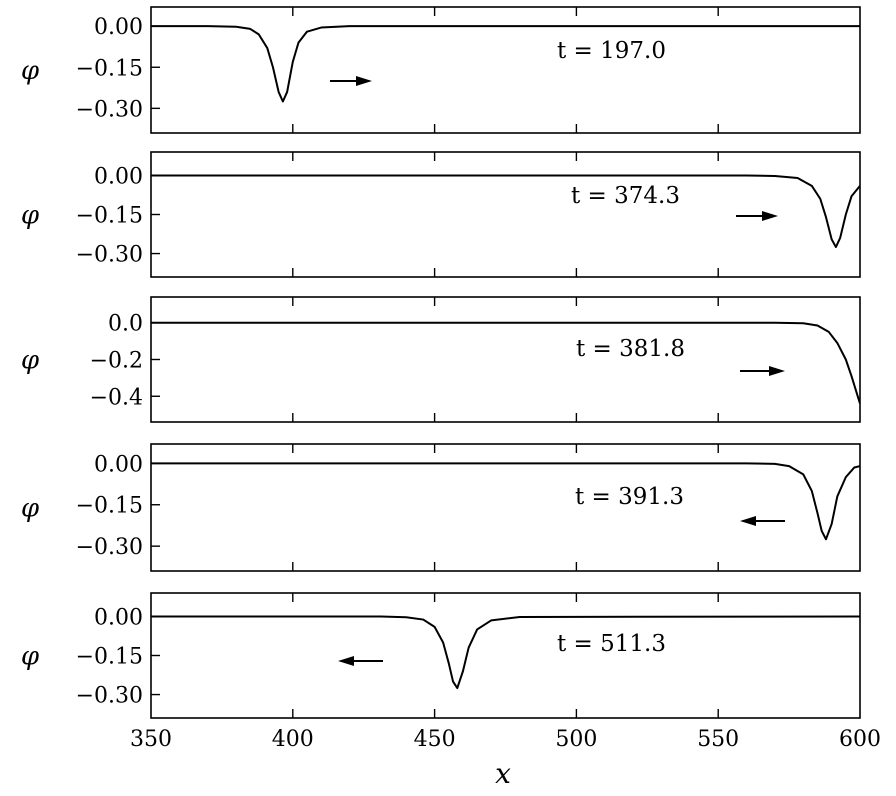 The image size is (896, 796). I want to click on panel-5: 0.00 −0.15 −0.30 φ t = 511.3, so click(441, 655).